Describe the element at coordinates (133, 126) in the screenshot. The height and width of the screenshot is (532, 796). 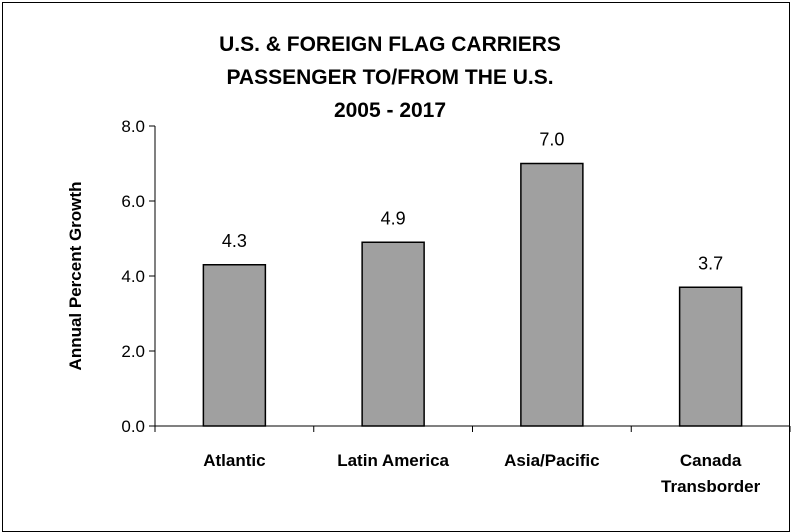
I see `y-tick-label: 8.0` at that location.